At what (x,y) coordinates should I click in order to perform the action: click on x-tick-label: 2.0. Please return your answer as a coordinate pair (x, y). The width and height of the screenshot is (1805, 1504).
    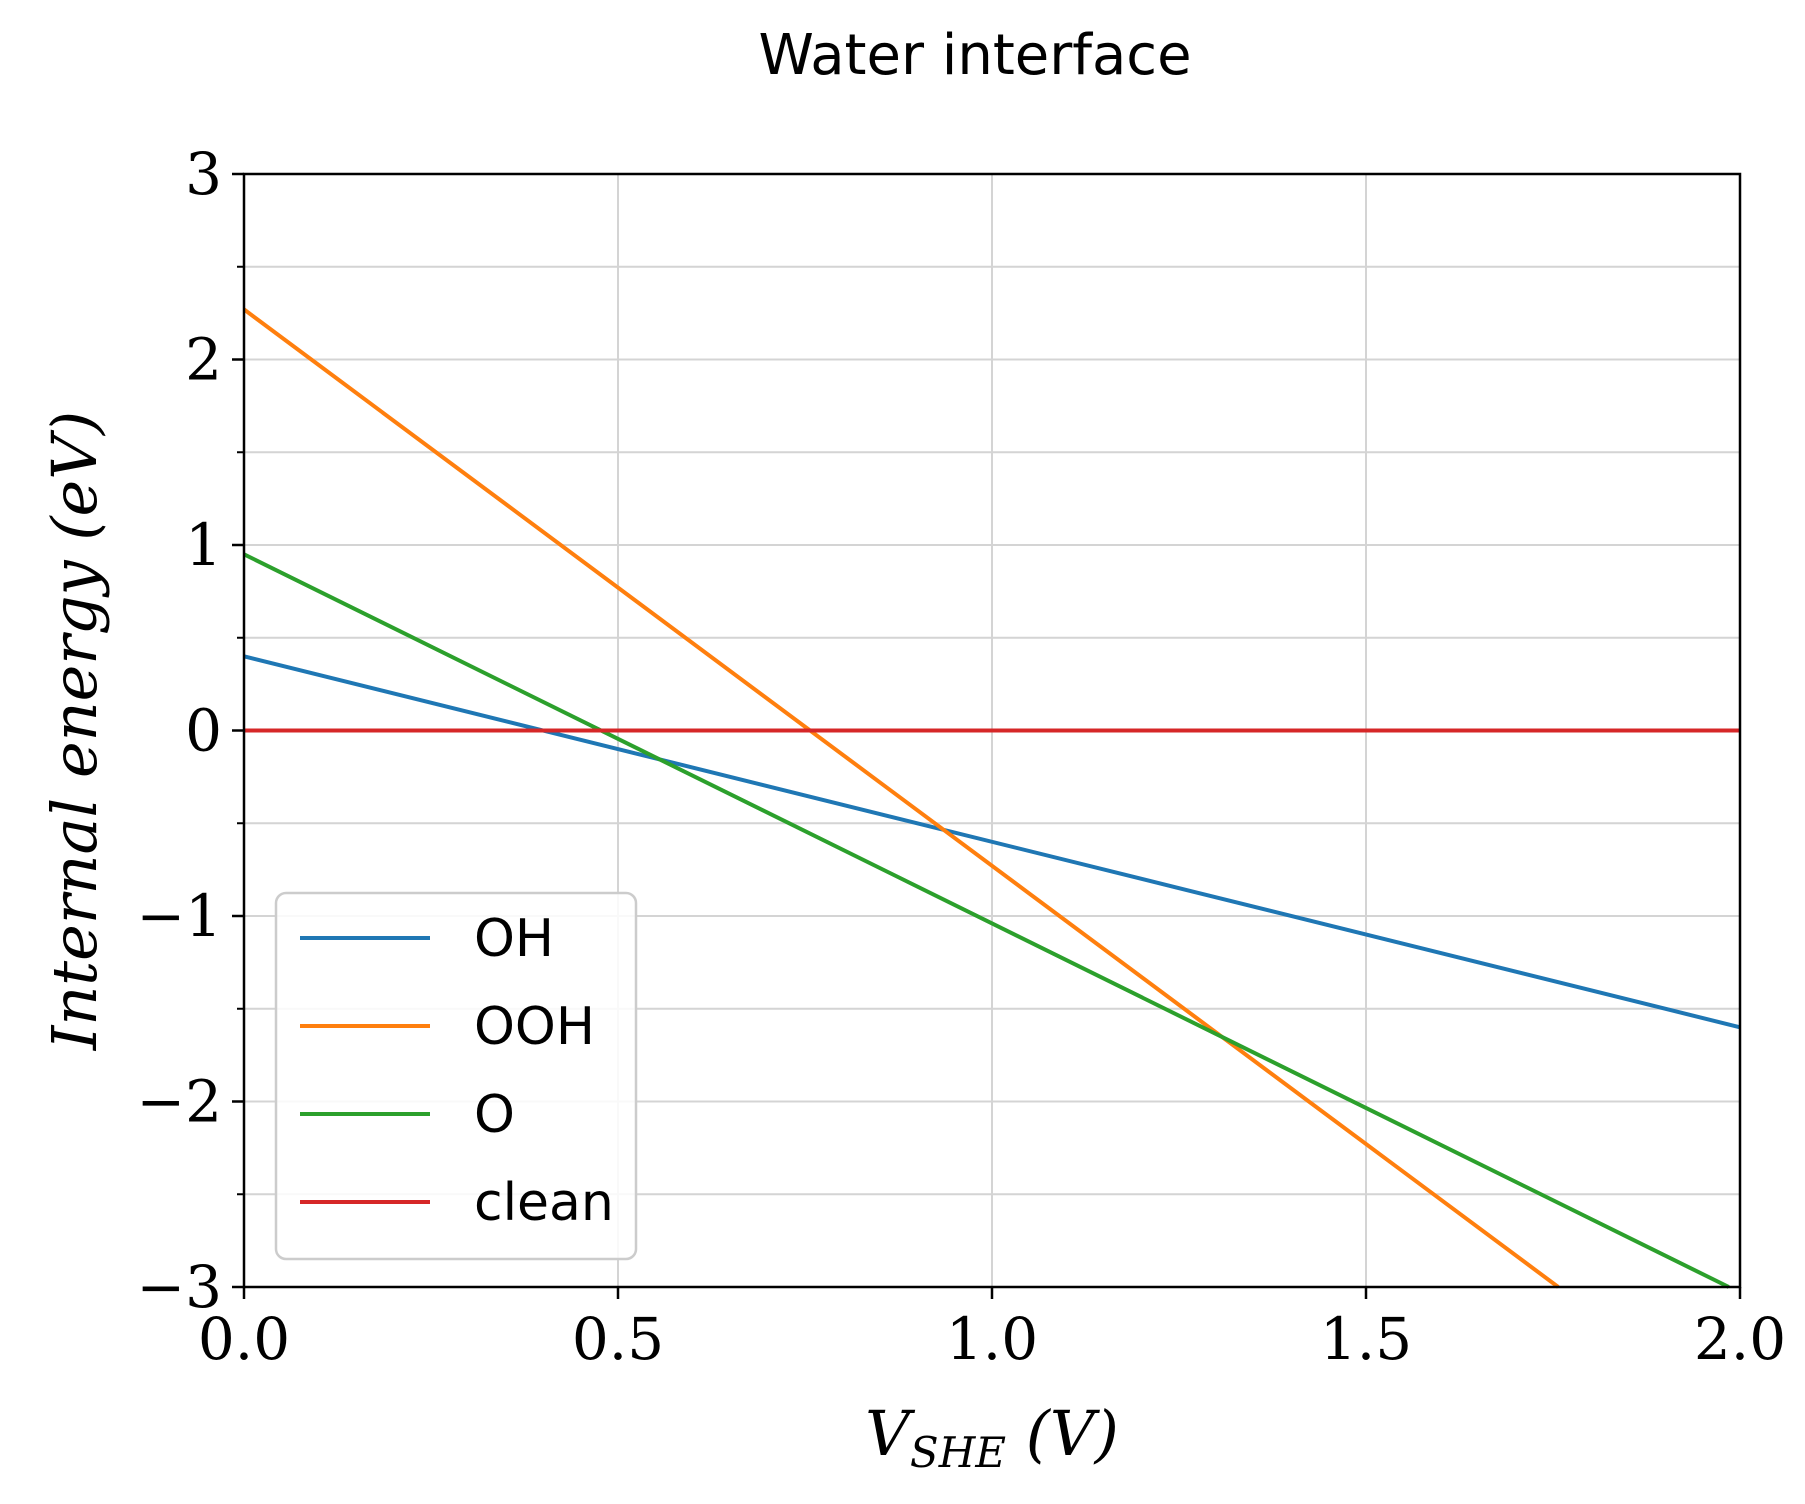
    Looking at the image, I should click on (1740, 1339).